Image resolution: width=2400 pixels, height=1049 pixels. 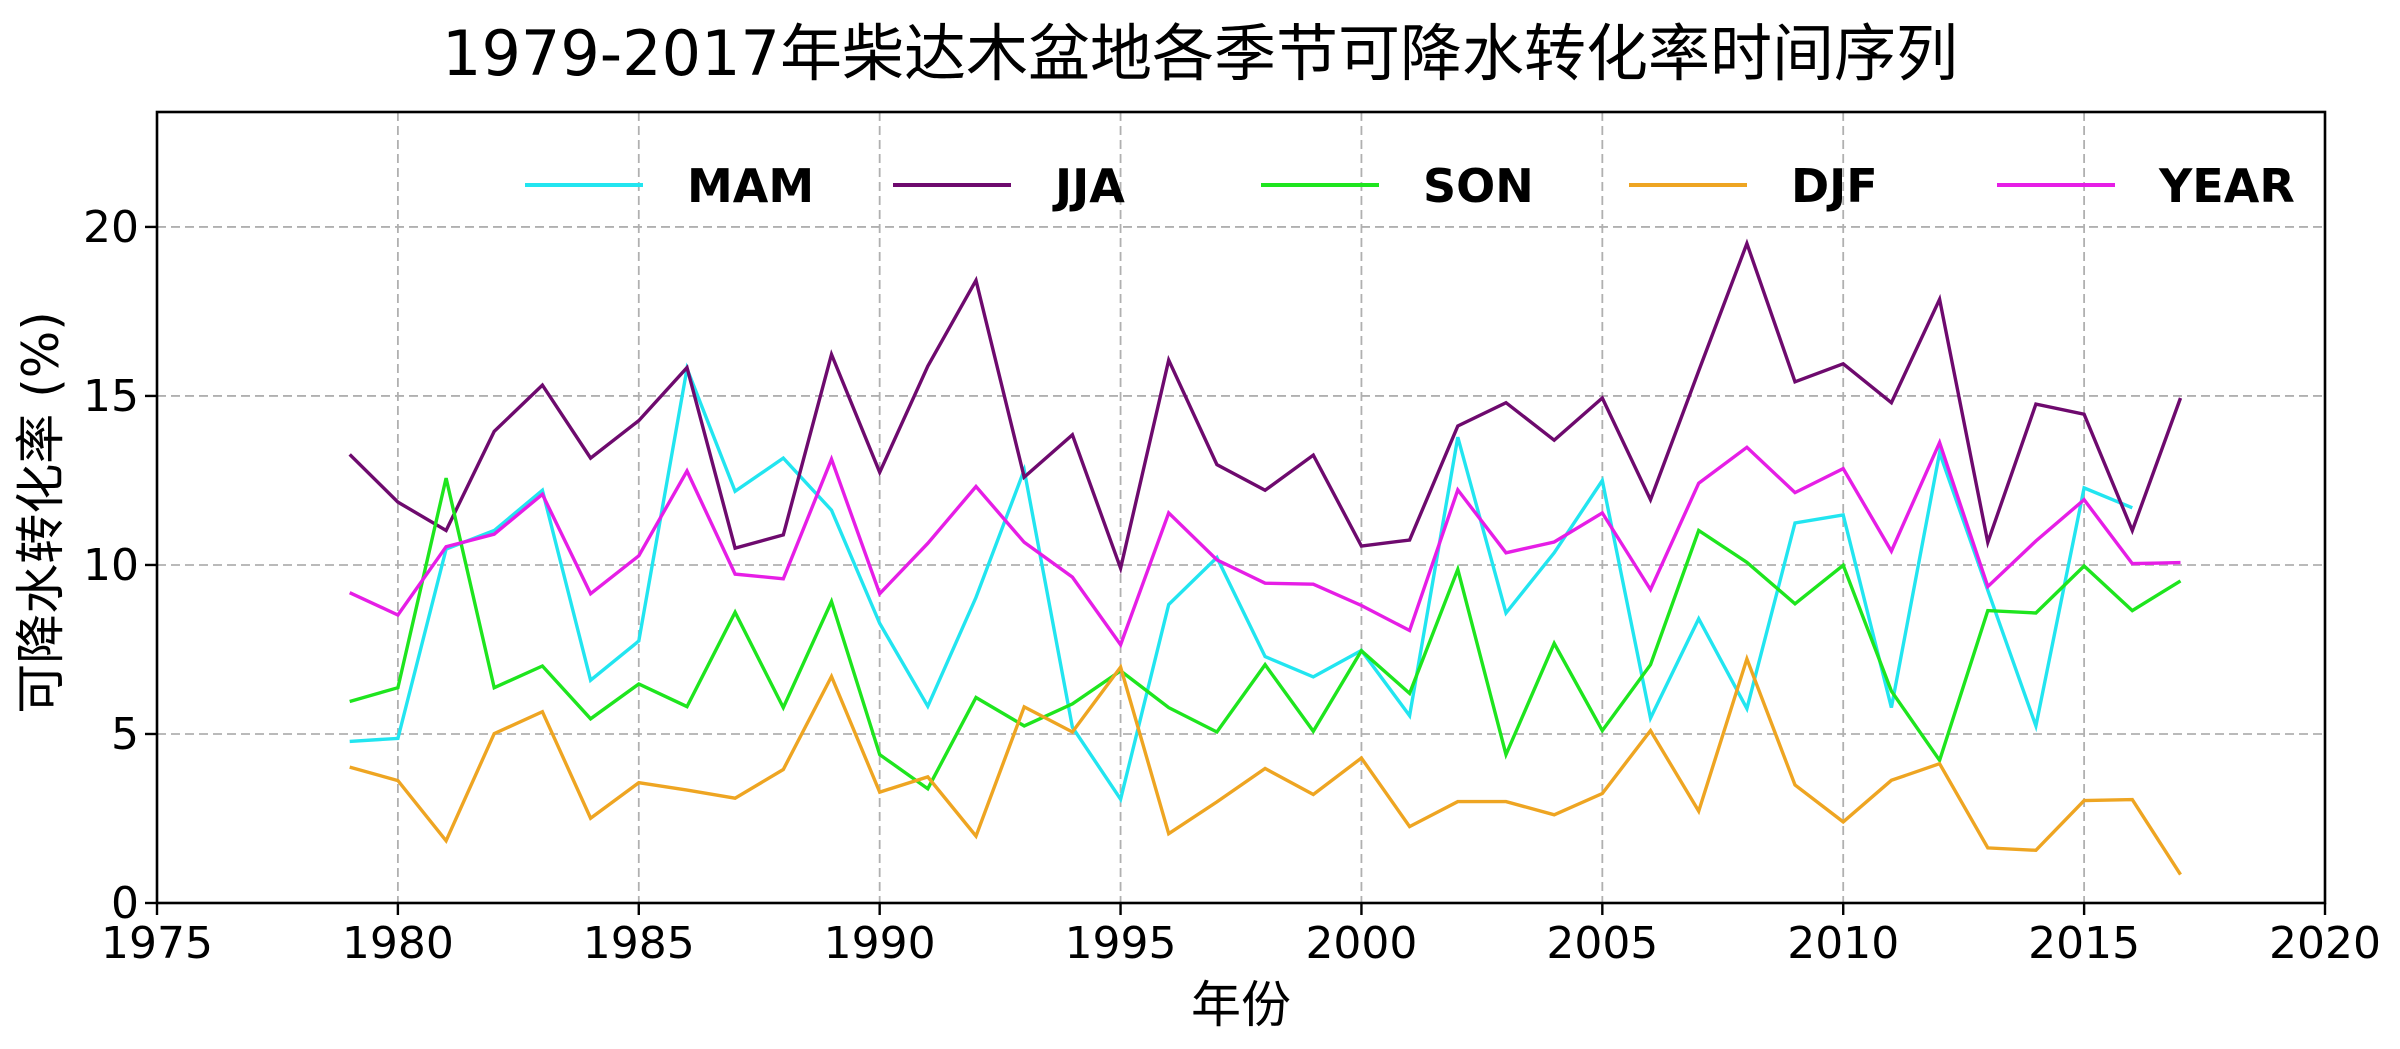 I want to click on x-tick-label: 1990, so click(x=880, y=943).